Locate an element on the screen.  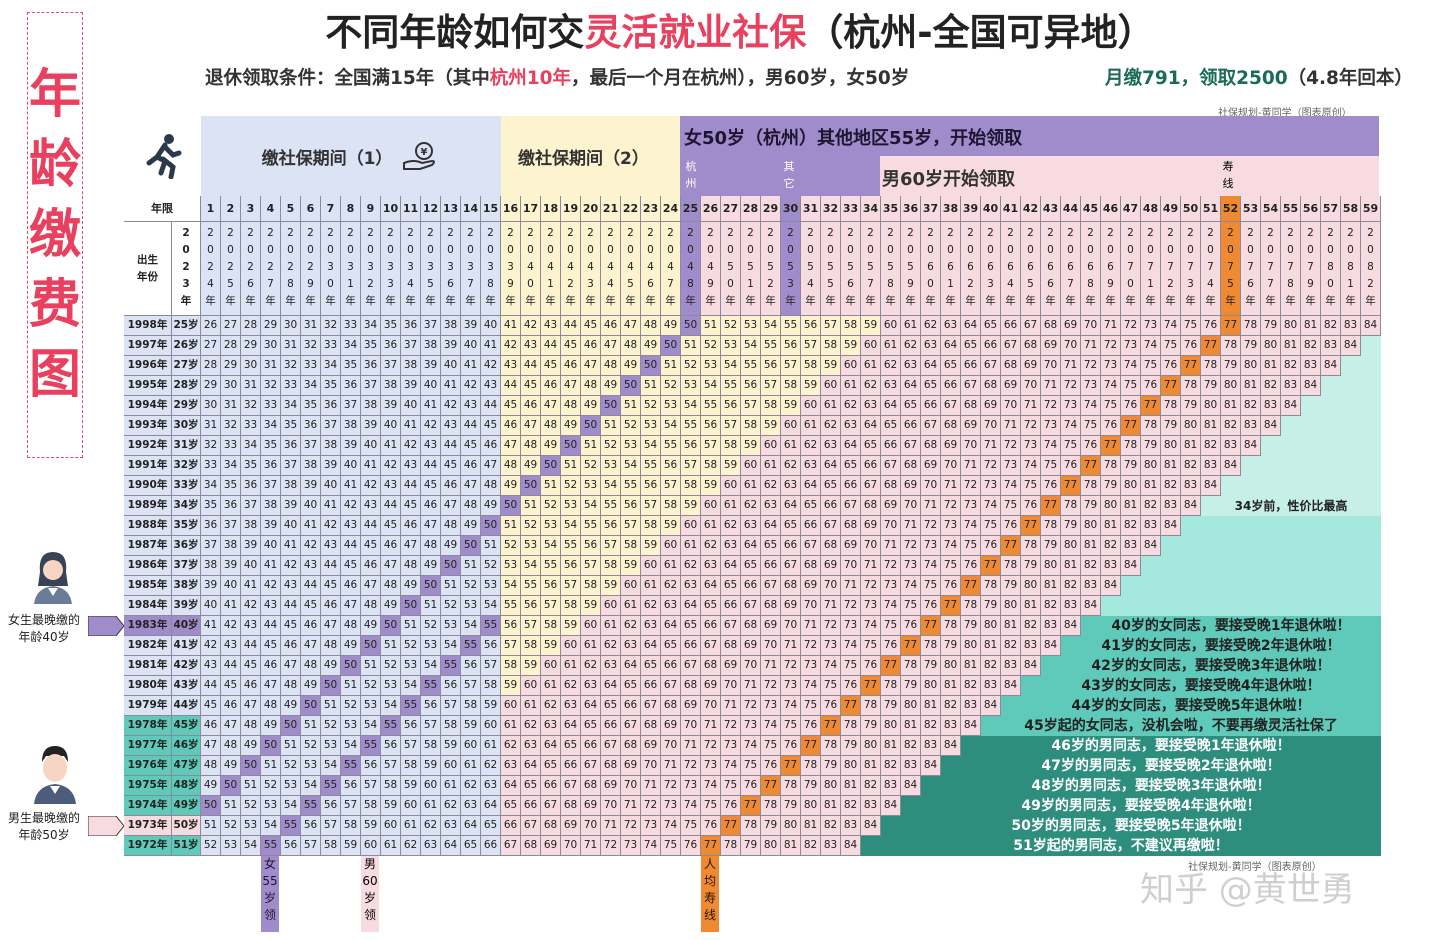
age-cell: 52 is located at coordinates (511, 546).